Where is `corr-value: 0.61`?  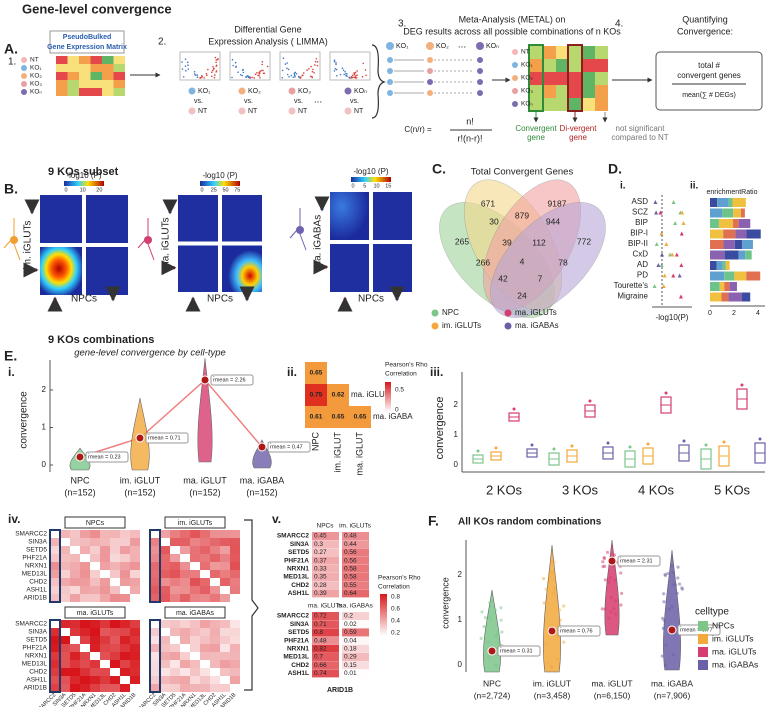
corr-value: 0.61 is located at coordinates (316, 417).